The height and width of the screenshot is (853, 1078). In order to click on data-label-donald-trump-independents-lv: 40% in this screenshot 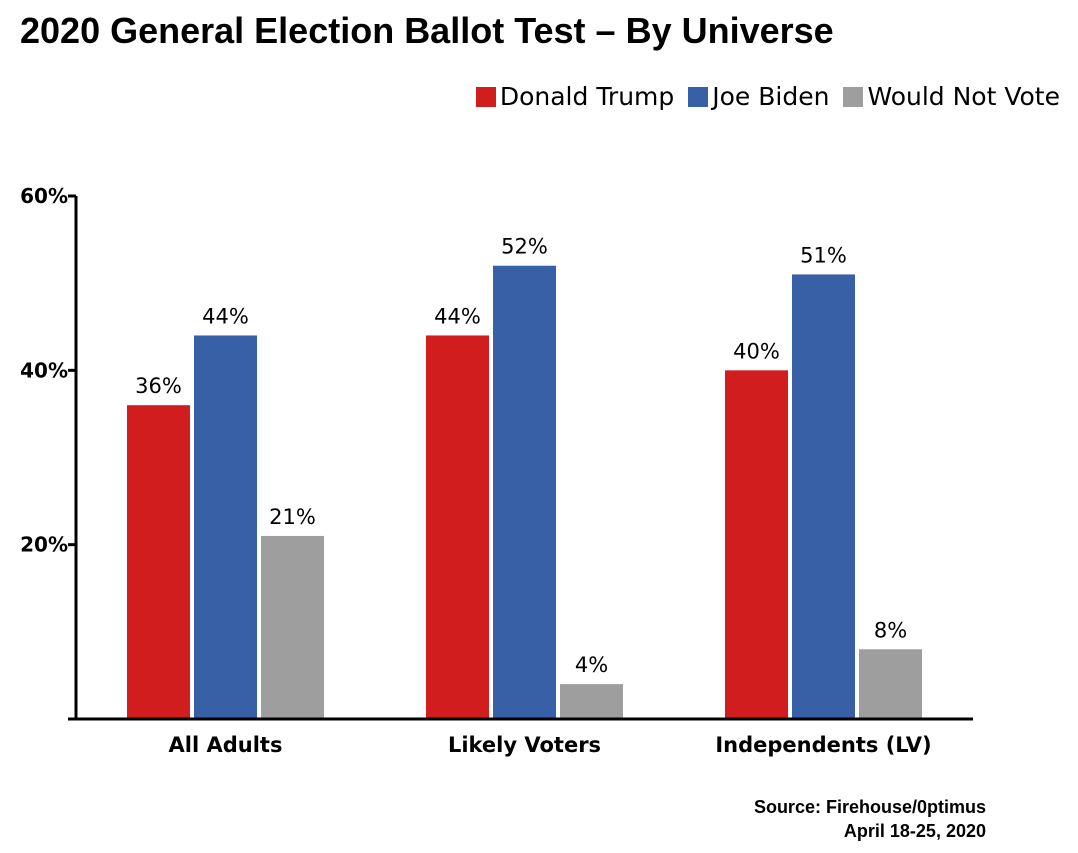, I will do `click(756, 351)`.